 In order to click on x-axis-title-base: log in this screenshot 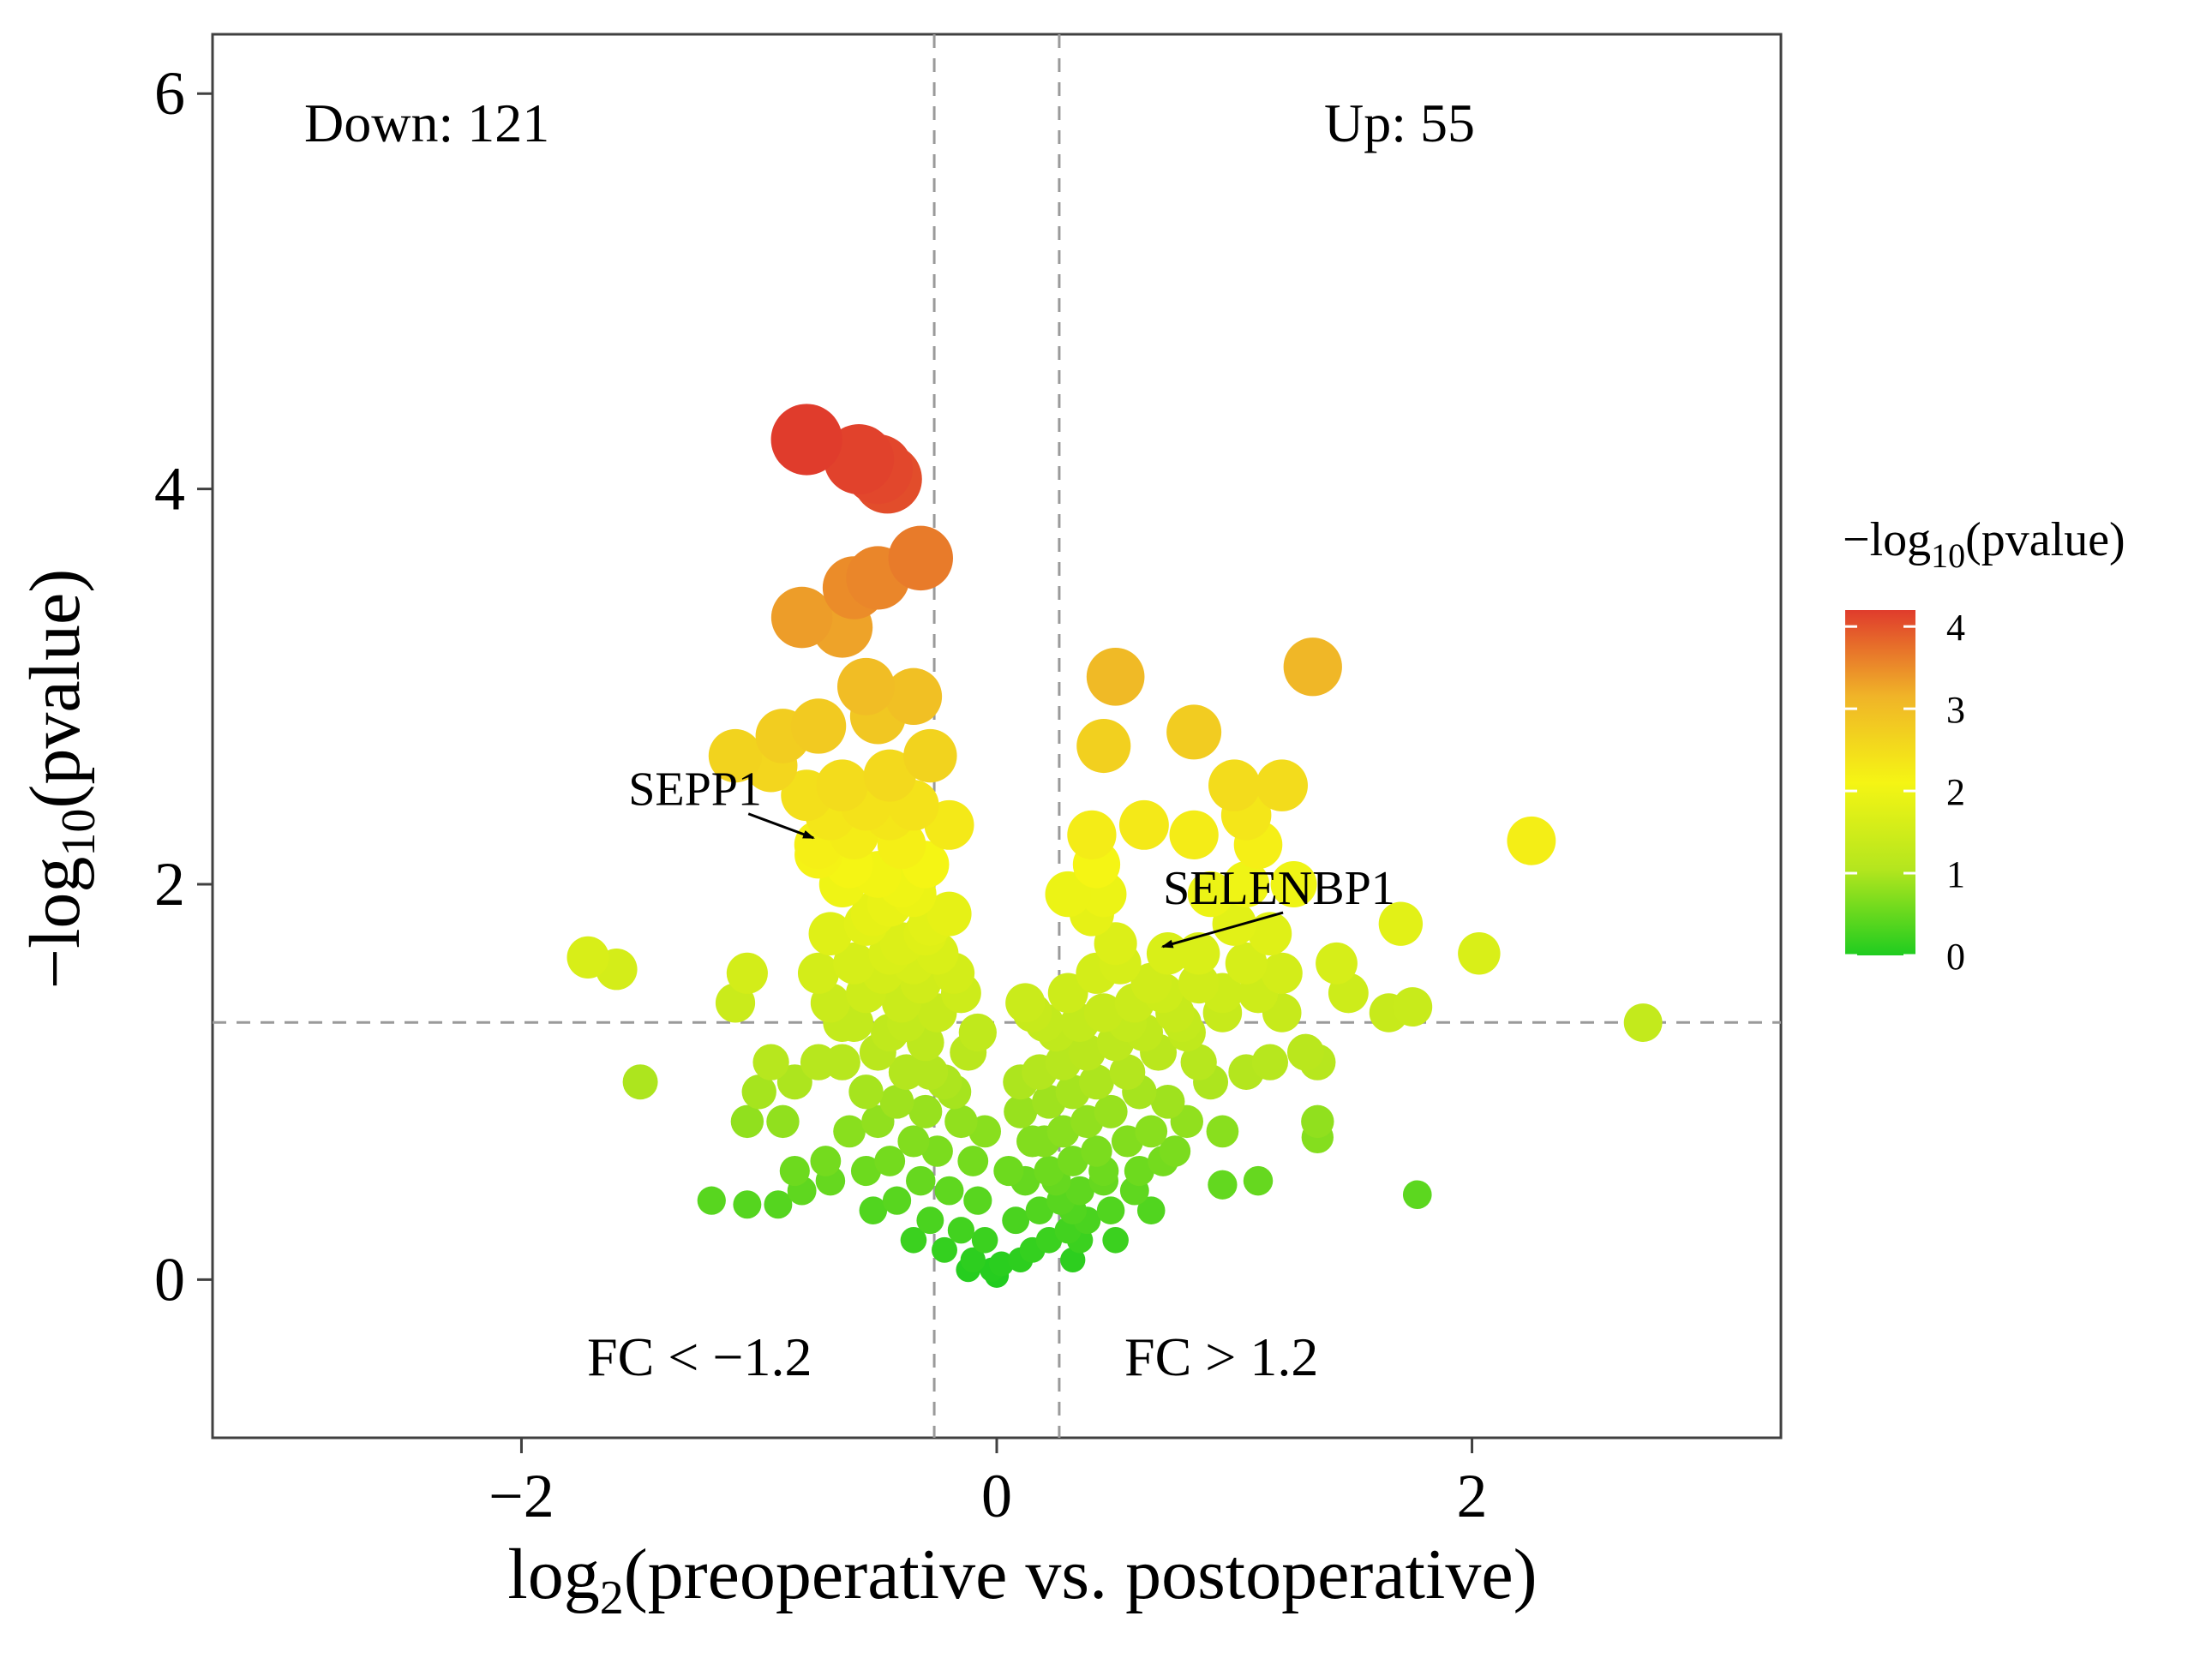, I will do `click(553, 1574)`.